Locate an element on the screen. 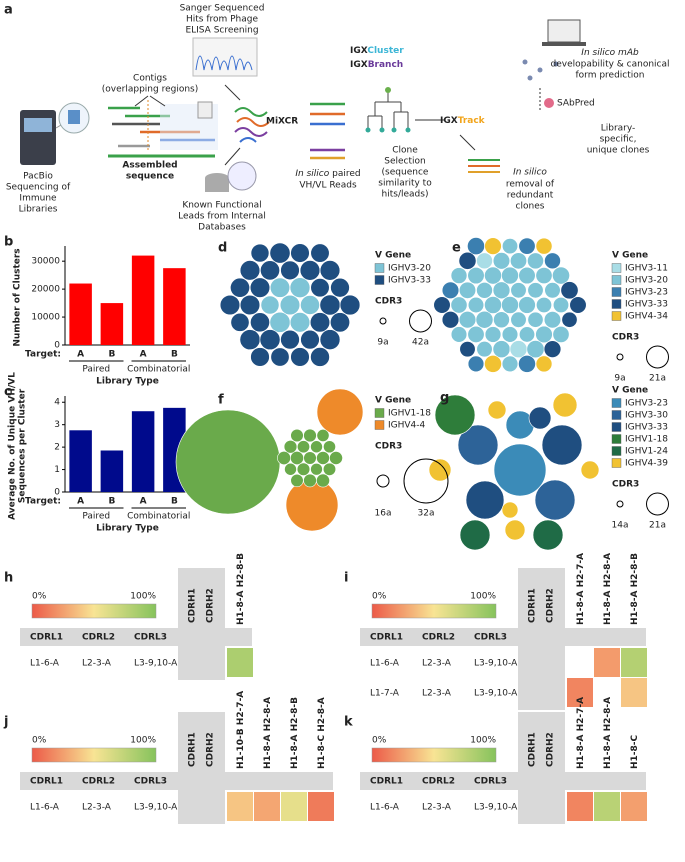  label: H1-8-C is located at coordinates (635, 751).